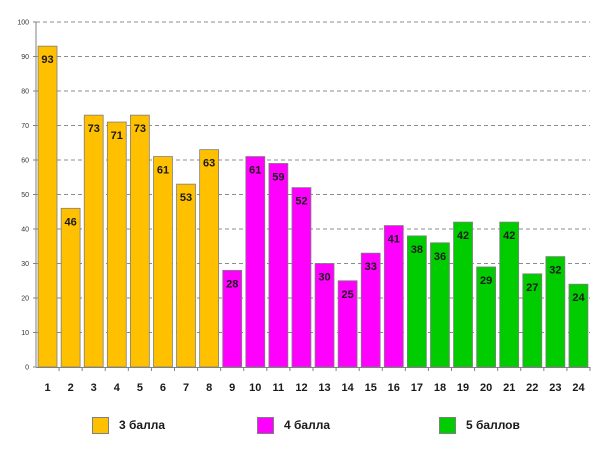 The image size is (600, 449). I want to click on y-tick-label: 80, so click(25, 92).